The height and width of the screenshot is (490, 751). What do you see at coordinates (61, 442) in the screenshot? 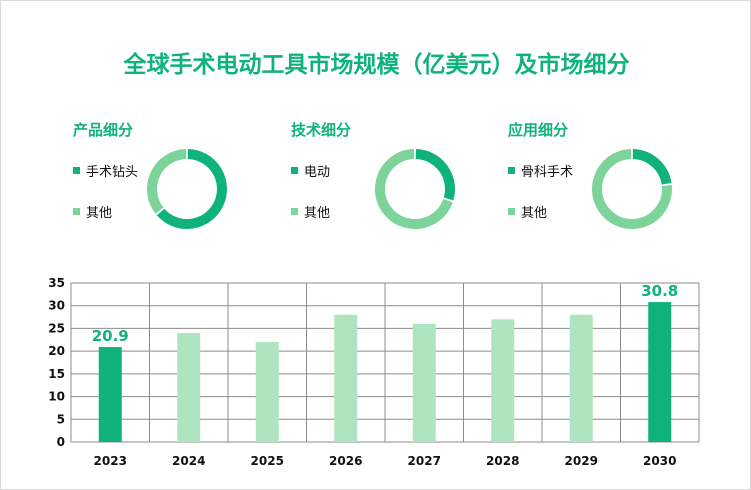
I see `y-tick-label: 0` at bounding box center [61, 442].